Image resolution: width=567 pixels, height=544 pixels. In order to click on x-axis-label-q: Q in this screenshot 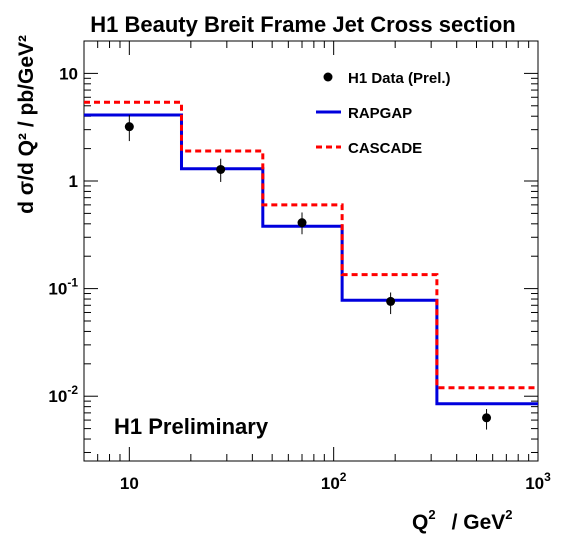, I will do `click(420, 522)`.